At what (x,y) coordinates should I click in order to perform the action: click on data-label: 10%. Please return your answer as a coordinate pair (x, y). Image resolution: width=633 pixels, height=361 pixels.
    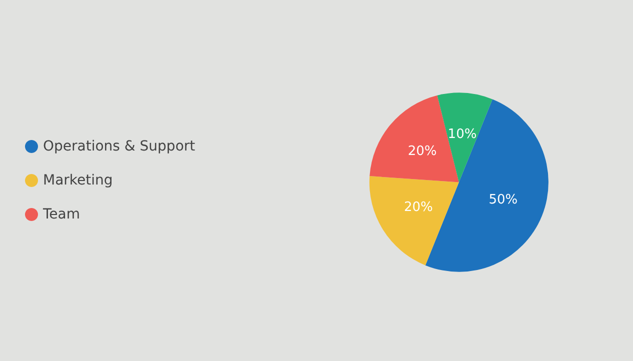
    Looking at the image, I should click on (462, 134).